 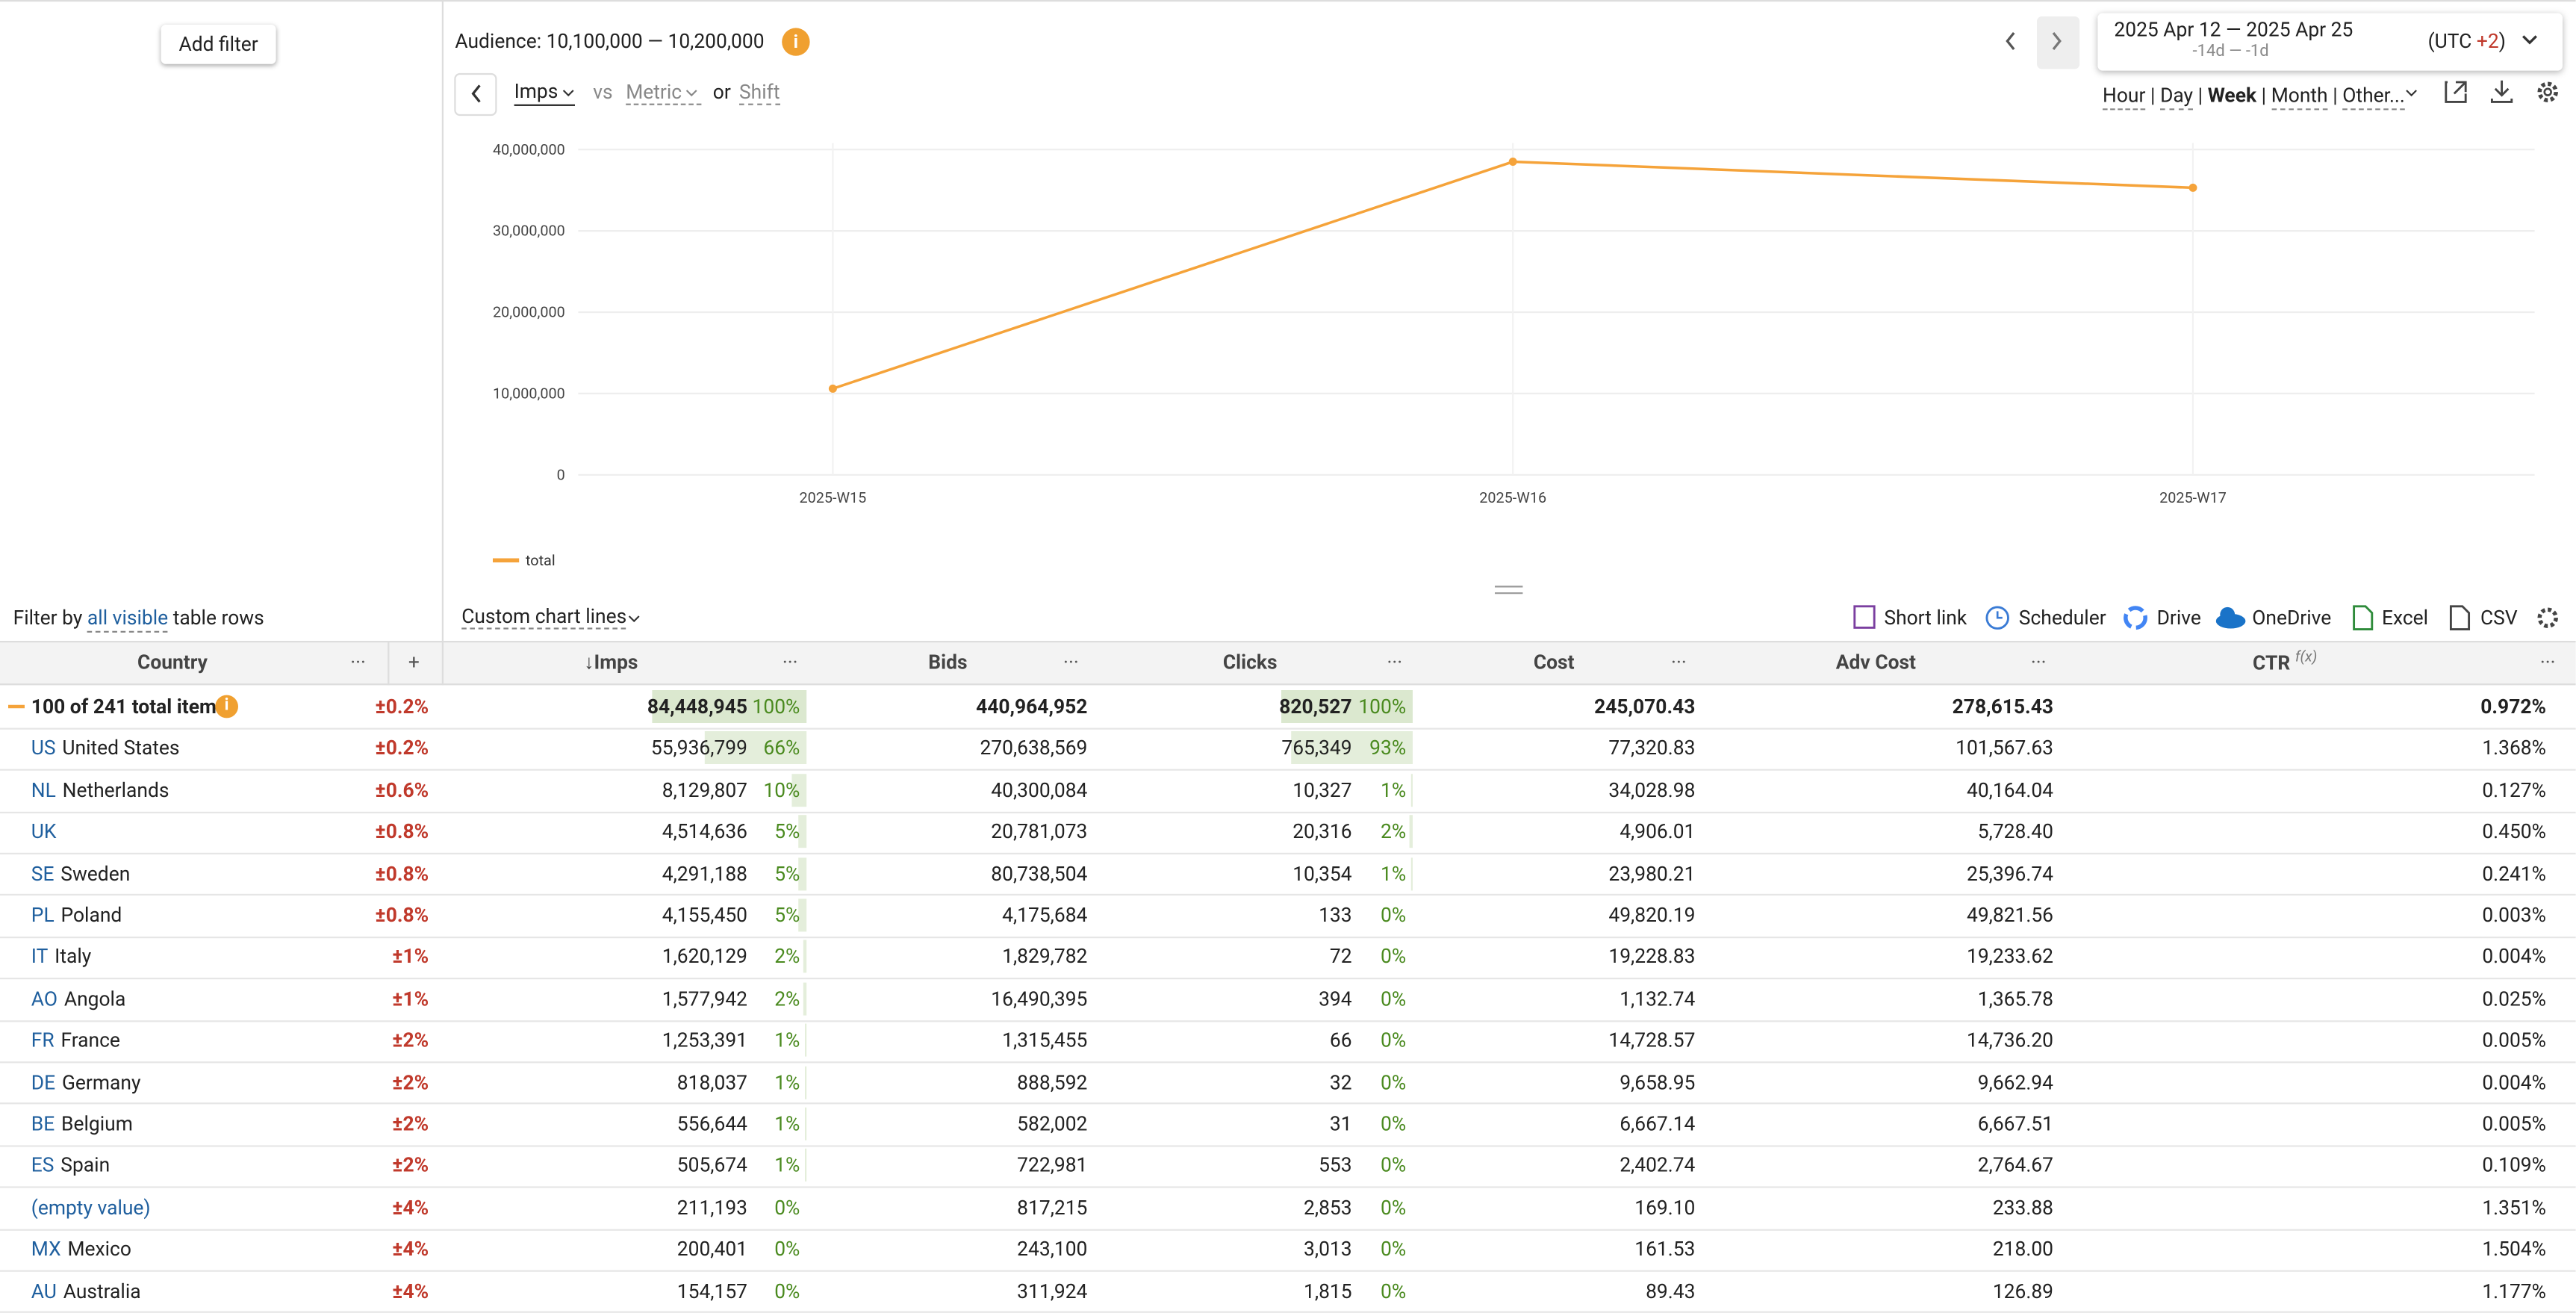 I want to click on cell: 1.351%, so click(x=2514, y=1207).